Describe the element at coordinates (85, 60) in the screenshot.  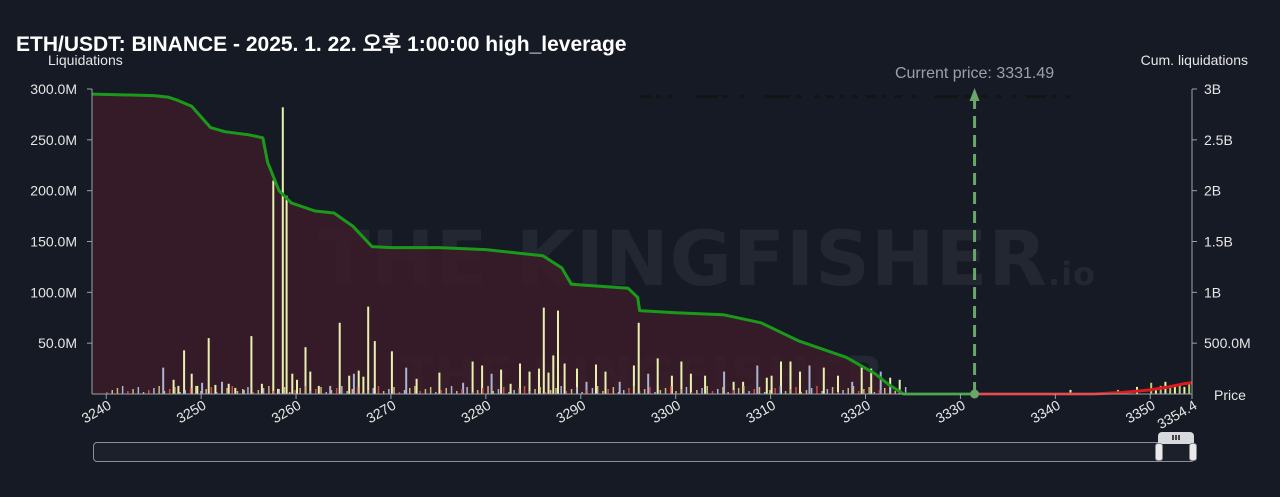
I see `left-axis-label: Liquidations` at that location.